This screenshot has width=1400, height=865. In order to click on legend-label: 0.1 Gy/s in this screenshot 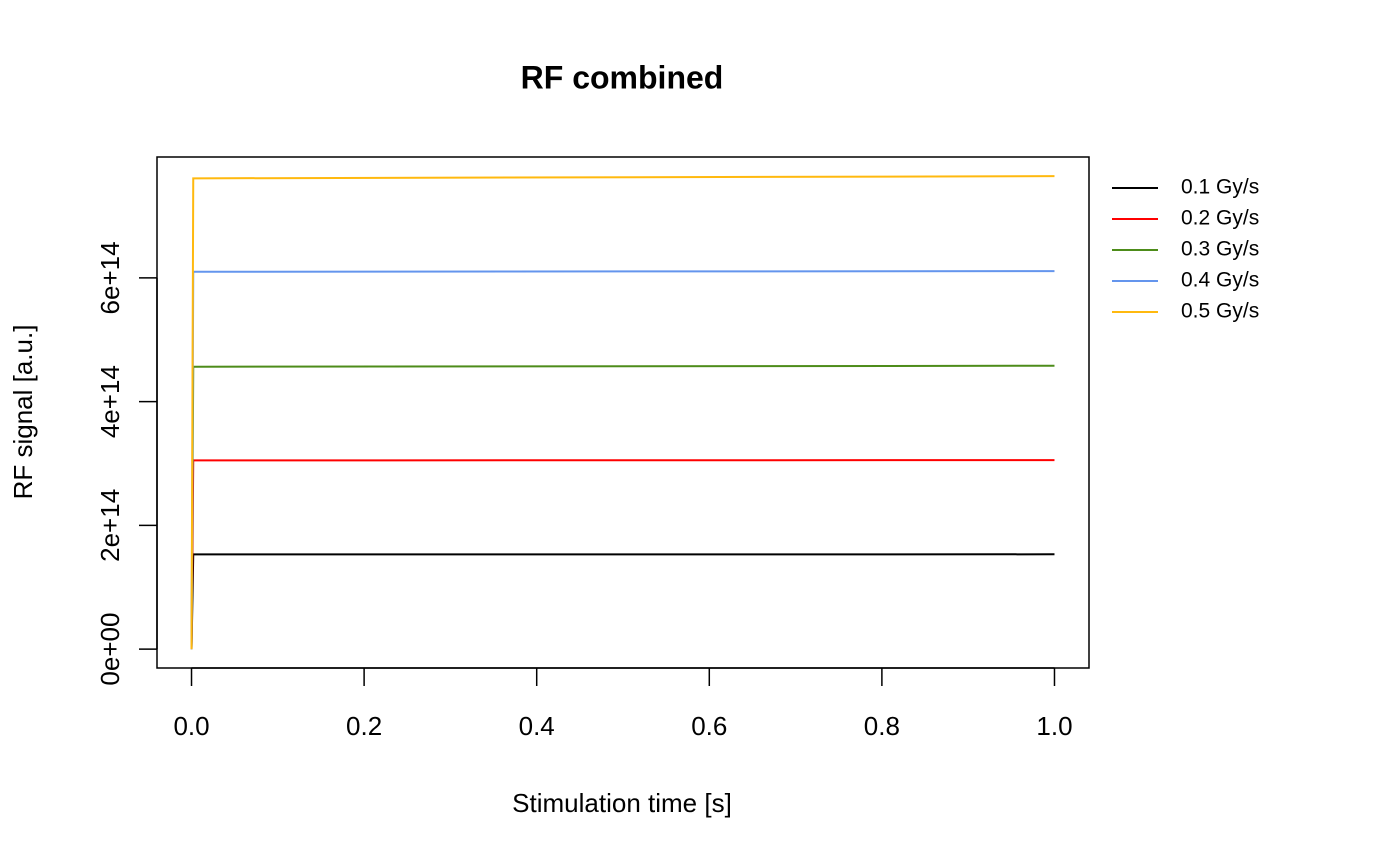, I will do `click(1220, 187)`.